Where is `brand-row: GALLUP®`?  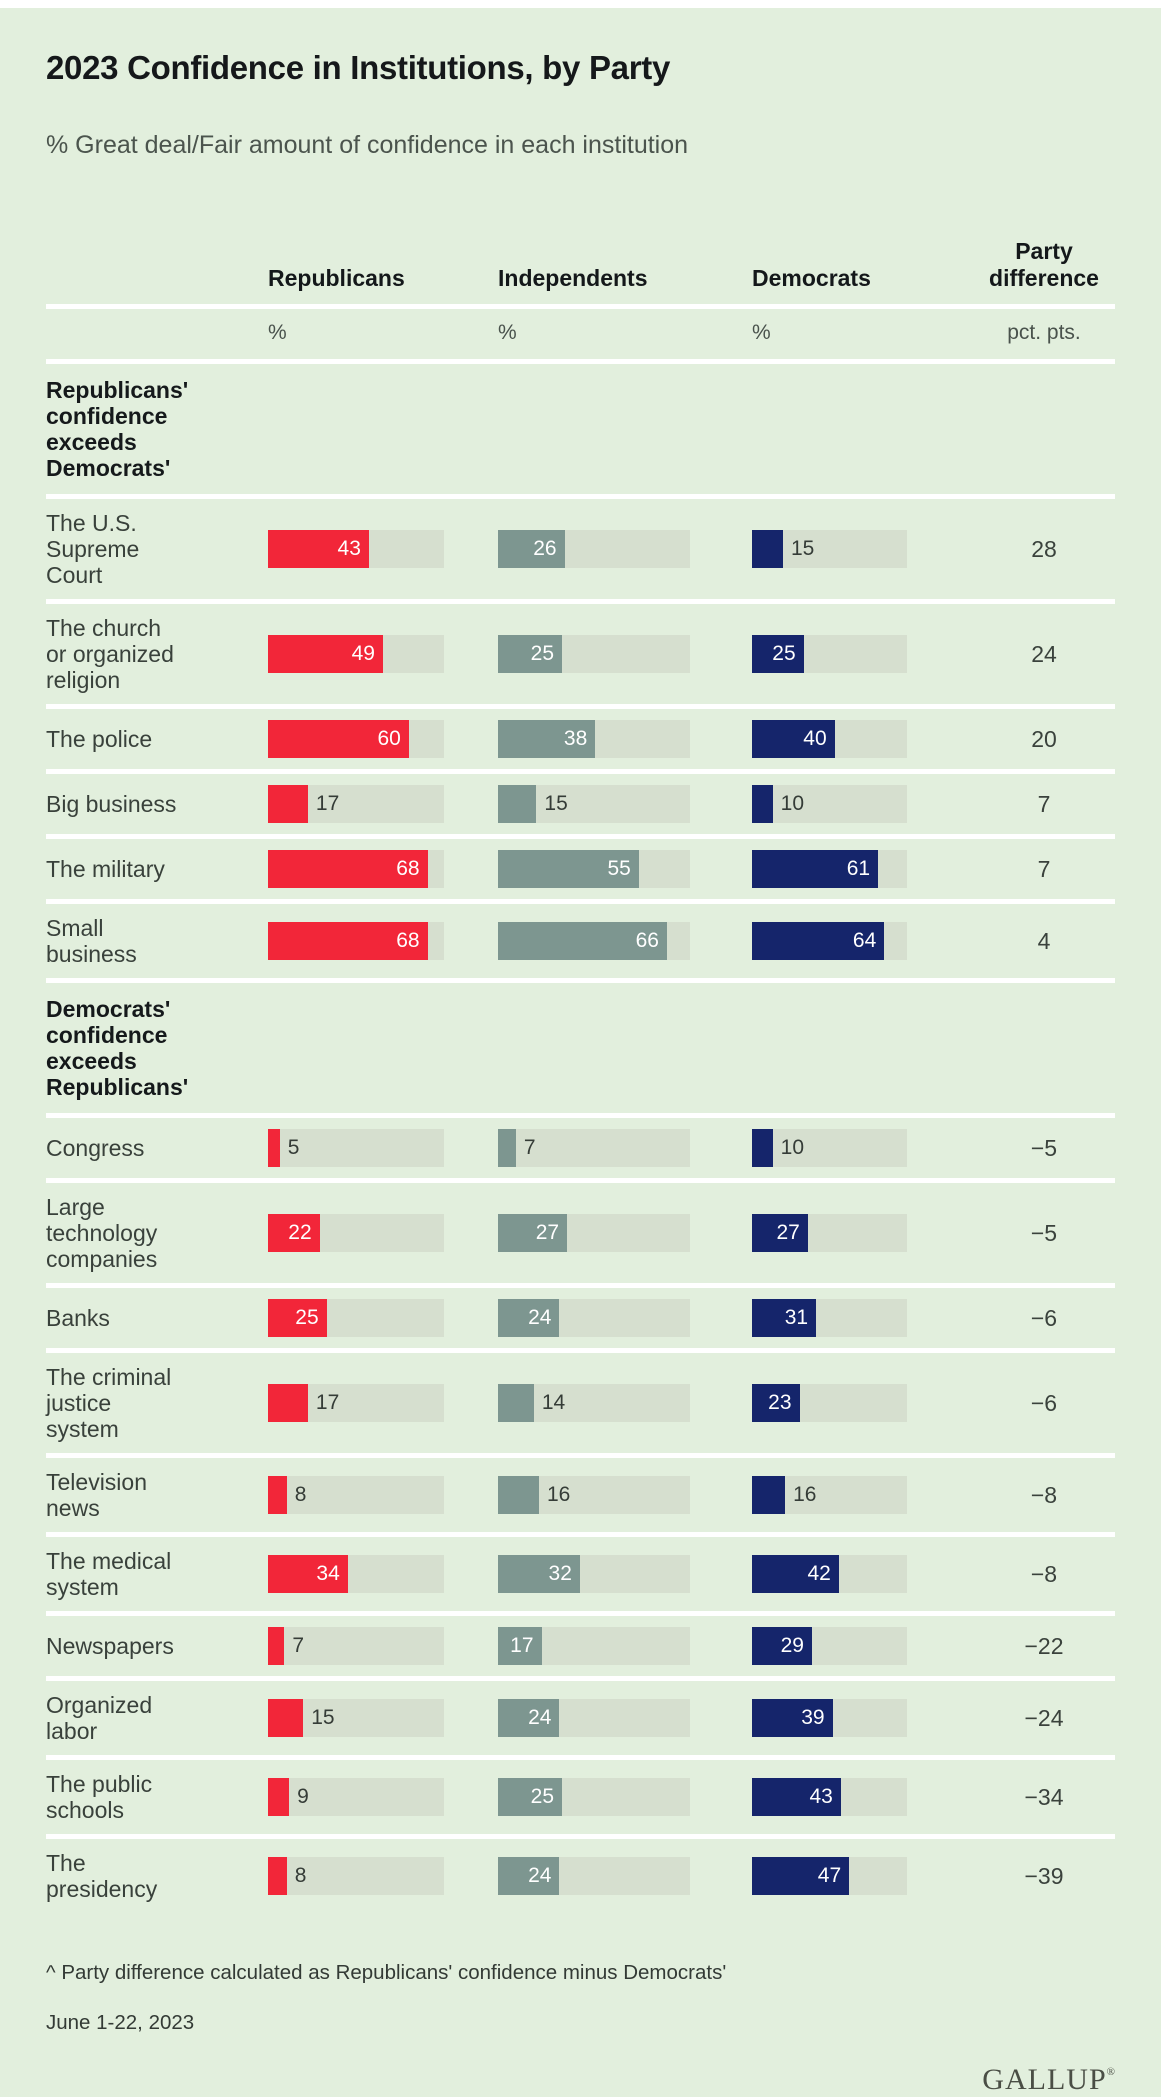
brand-row: GALLUP® is located at coordinates (580, 2080).